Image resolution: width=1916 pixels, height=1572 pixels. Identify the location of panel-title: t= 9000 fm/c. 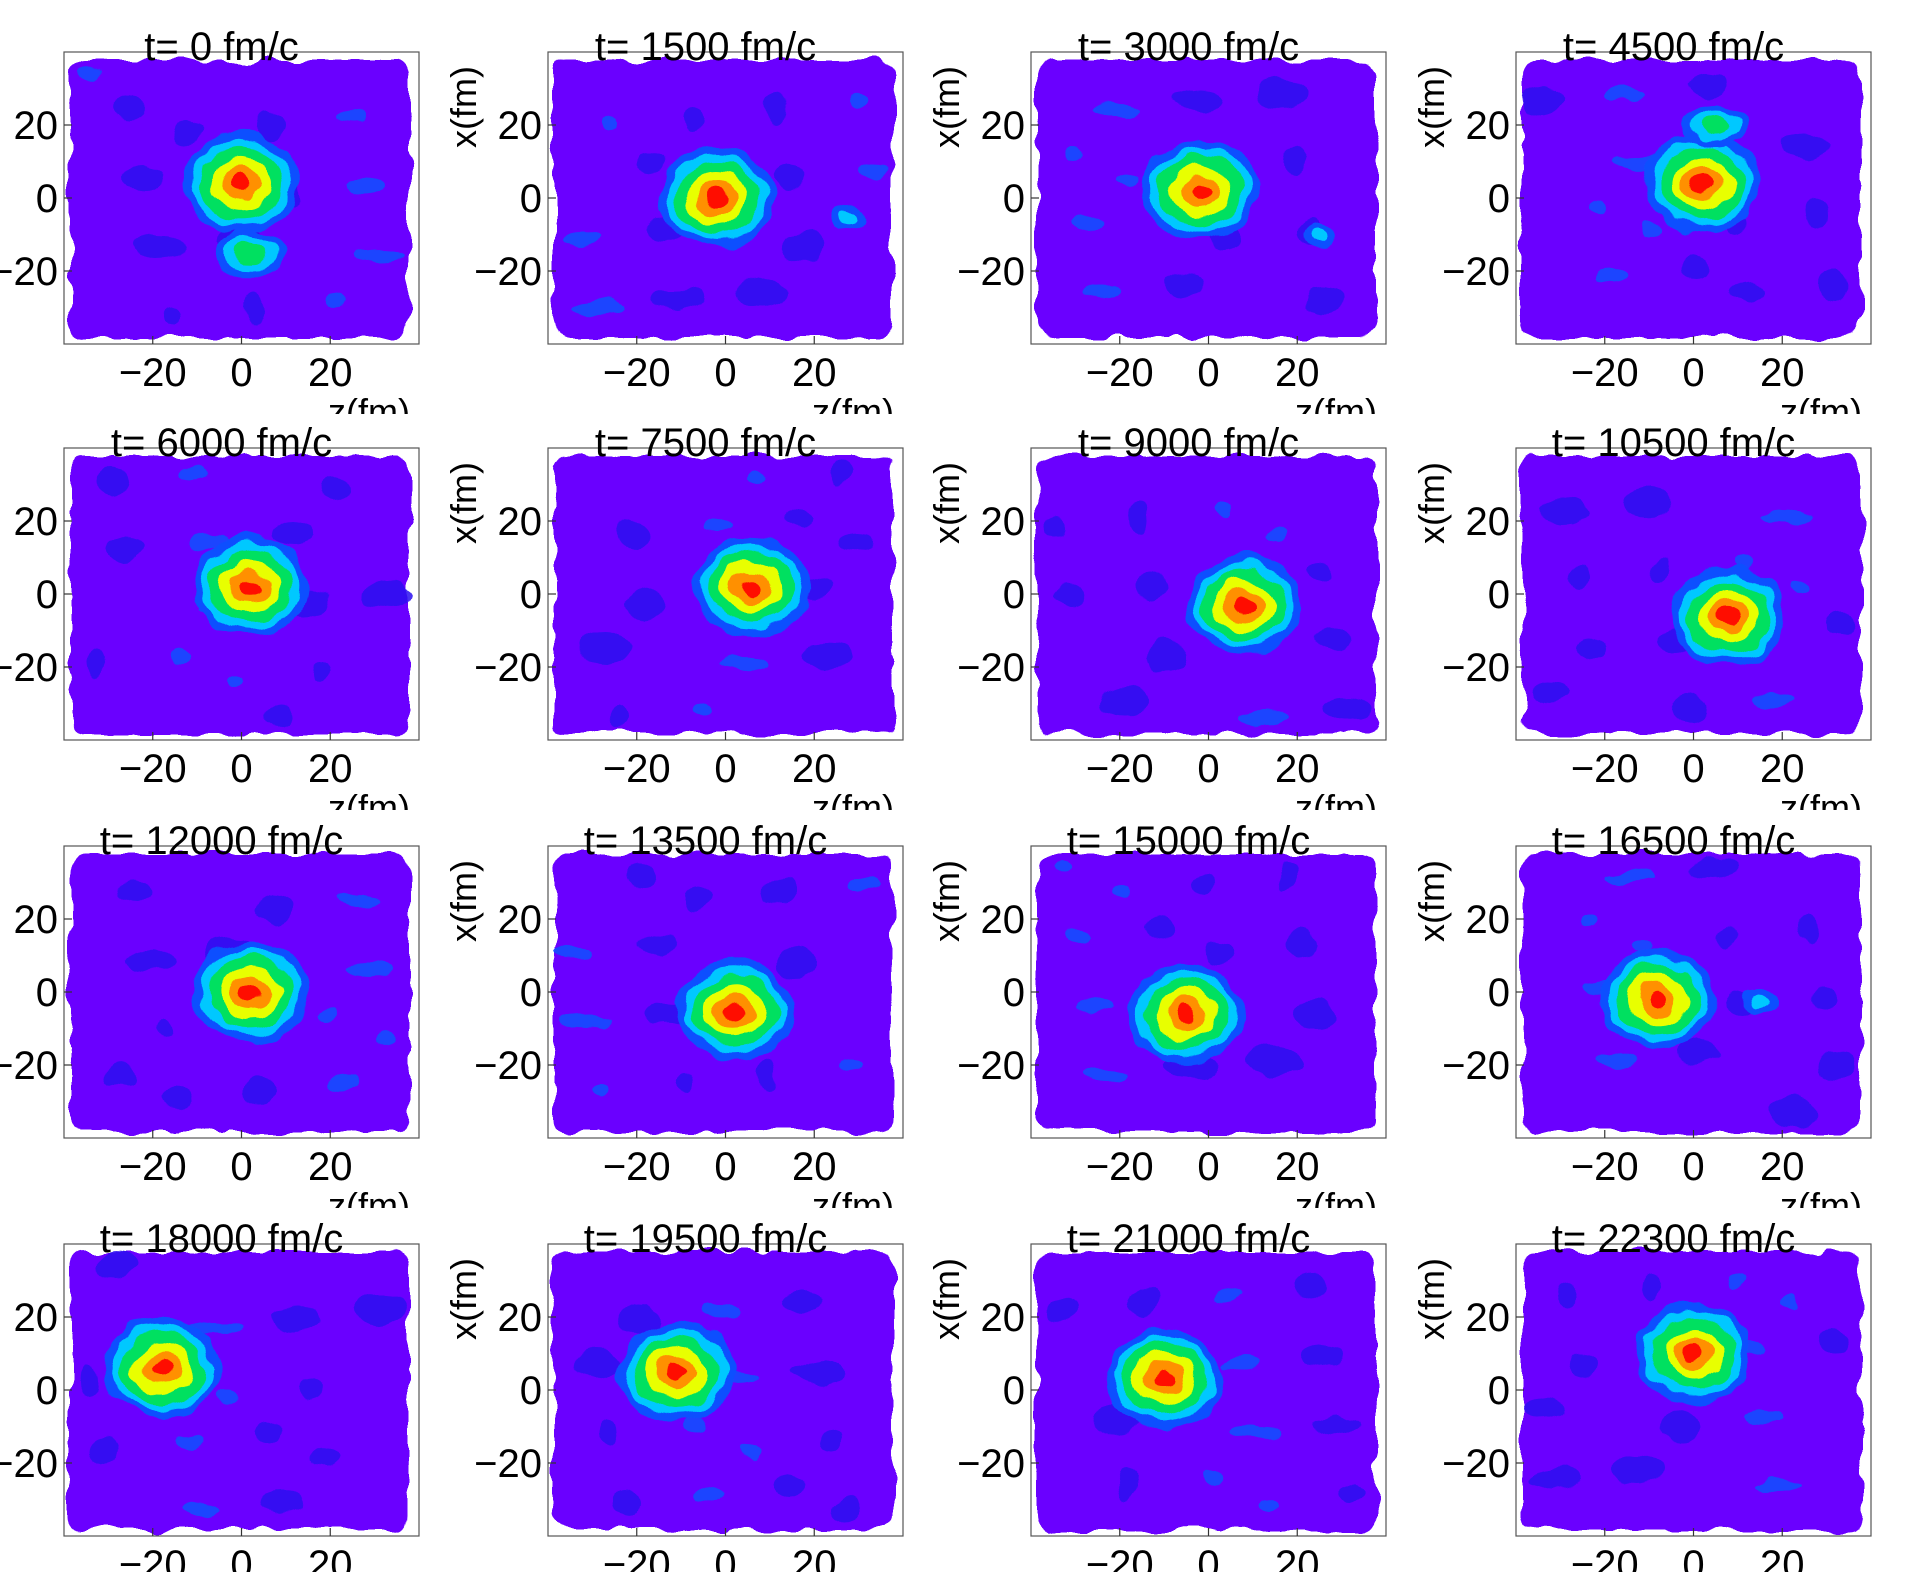
(1188, 443).